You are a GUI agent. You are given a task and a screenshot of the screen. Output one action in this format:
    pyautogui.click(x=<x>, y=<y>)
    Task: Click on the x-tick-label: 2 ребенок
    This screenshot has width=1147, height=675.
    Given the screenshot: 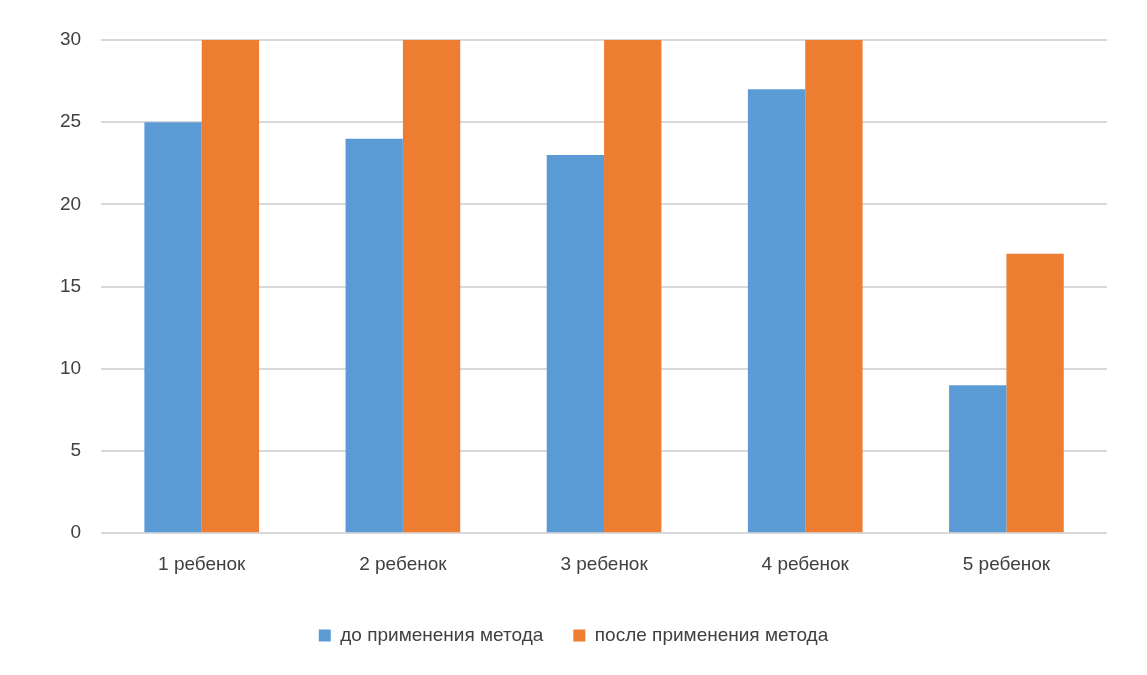 What is the action you would take?
    pyautogui.click(x=403, y=563)
    